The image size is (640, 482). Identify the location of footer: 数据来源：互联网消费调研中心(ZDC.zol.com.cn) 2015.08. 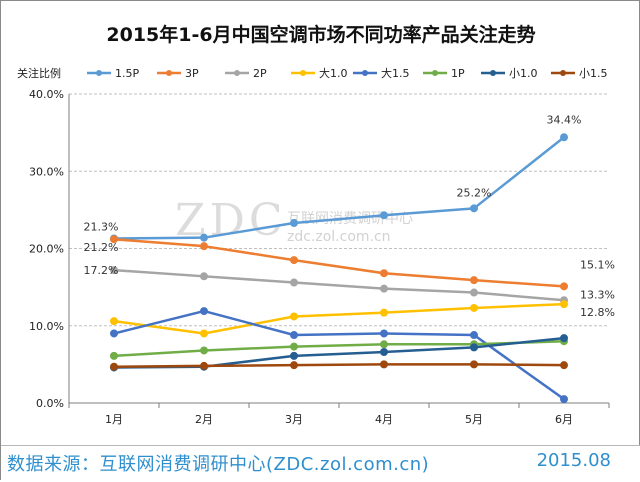
(320, 463).